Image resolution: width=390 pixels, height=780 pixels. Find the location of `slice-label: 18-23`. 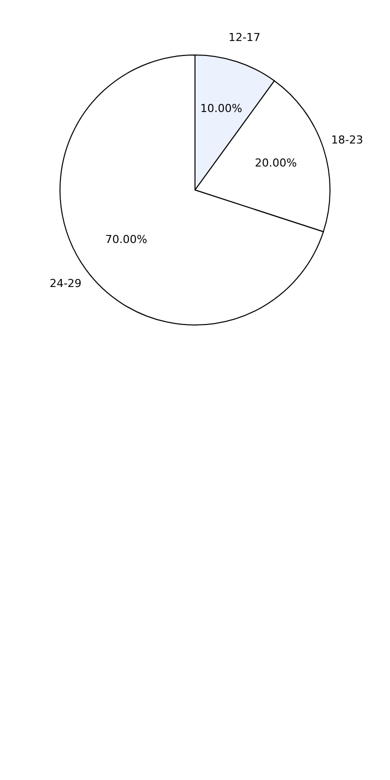

slice-label: 18-23 is located at coordinates (347, 140).